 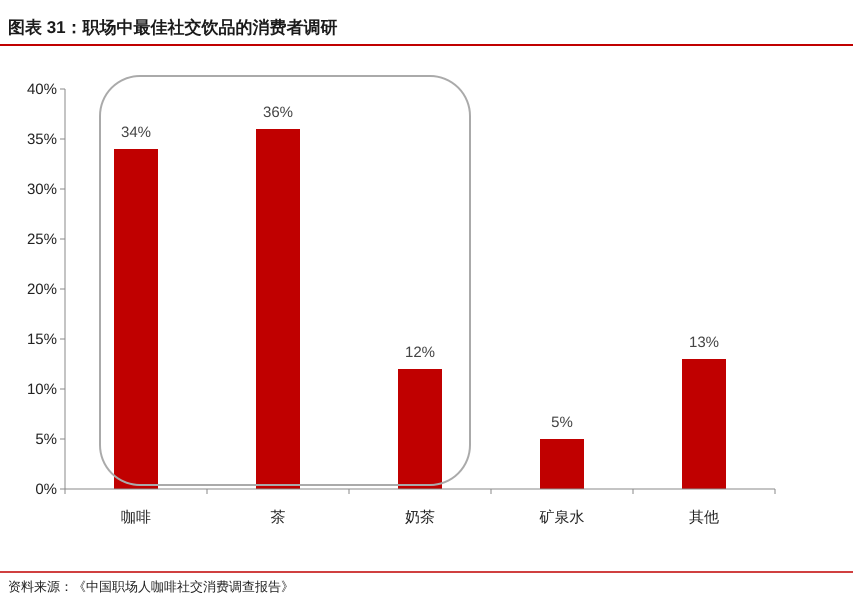 What do you see at coordinates (41, 239) in the screenshot?
I see `y-tick-label: 25%` at bounding box center [41, 239].